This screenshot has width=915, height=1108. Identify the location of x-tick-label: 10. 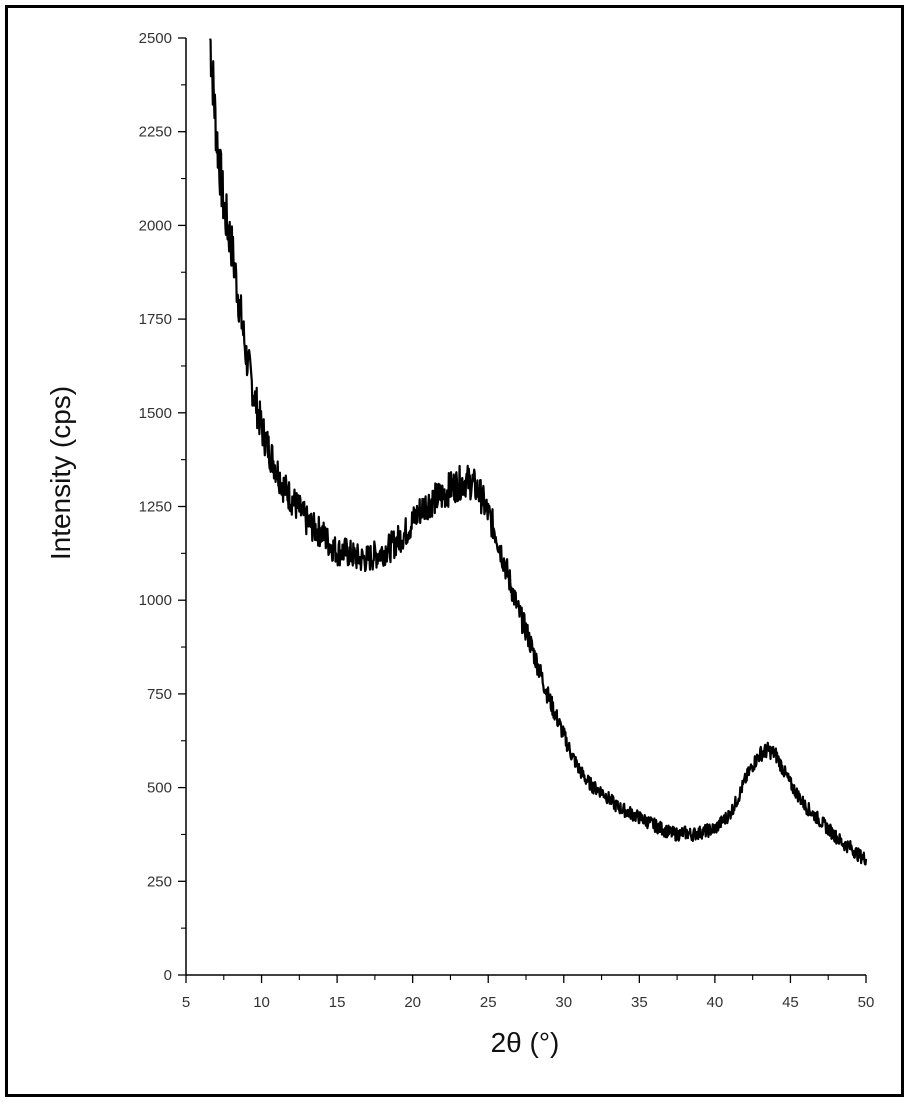
(261, 1002).